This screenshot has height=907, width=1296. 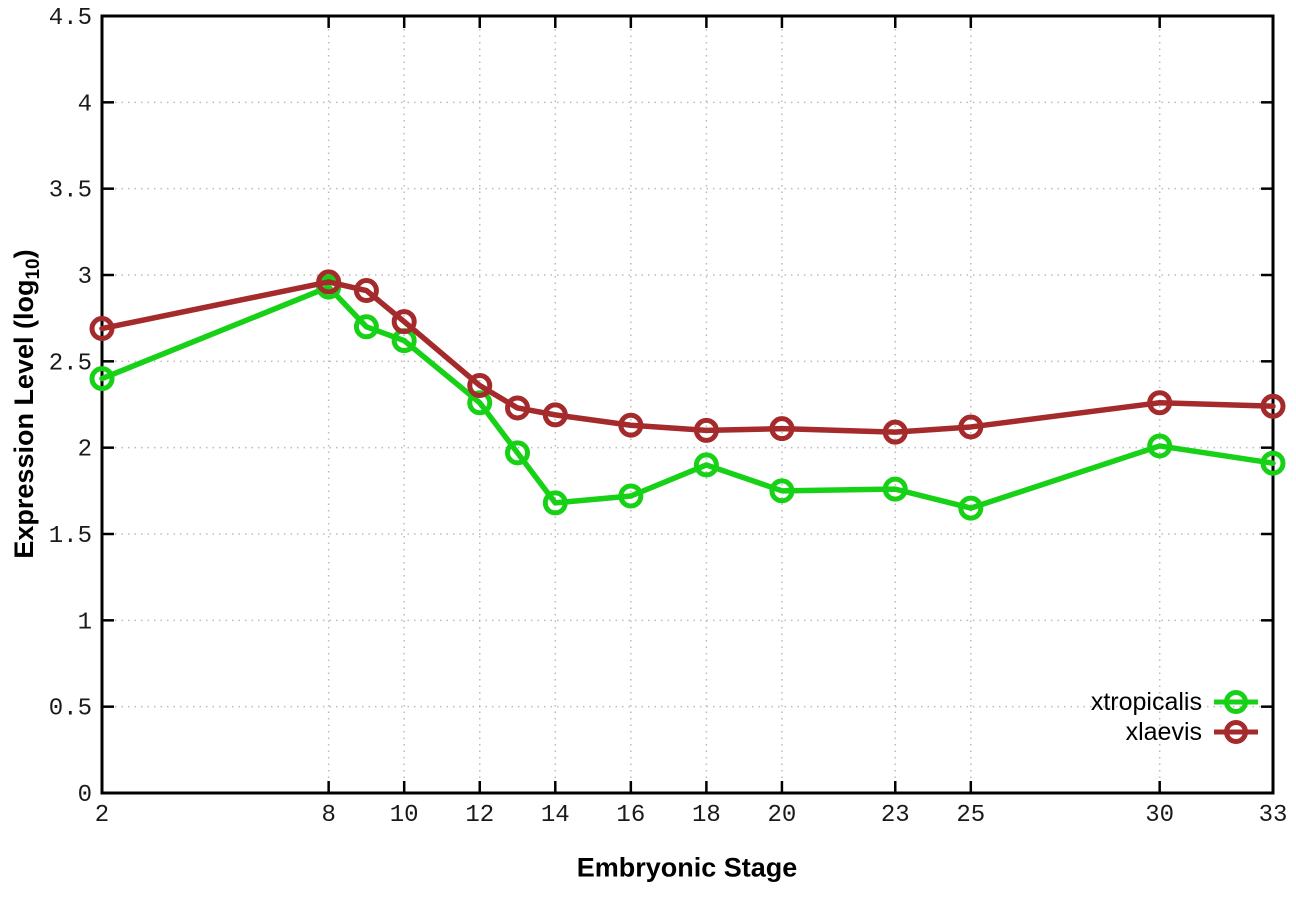 What do you see at coordinates (782, 815) in the screenshot?
I see `x-tick-label: 20` at bounding box center [782, 815].